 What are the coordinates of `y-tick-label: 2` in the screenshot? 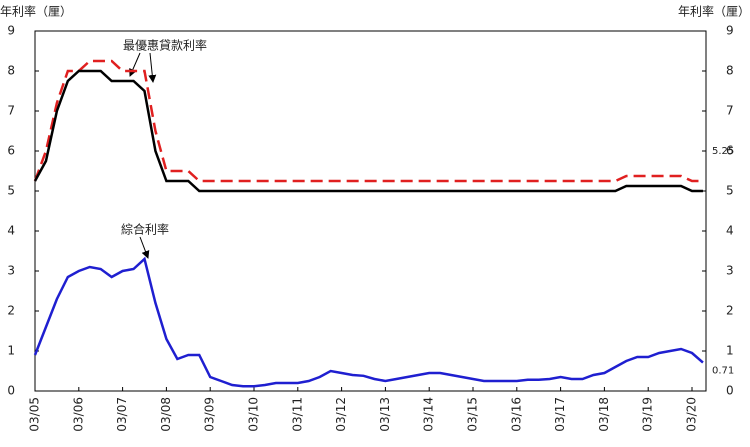 It's located at (11, 311).